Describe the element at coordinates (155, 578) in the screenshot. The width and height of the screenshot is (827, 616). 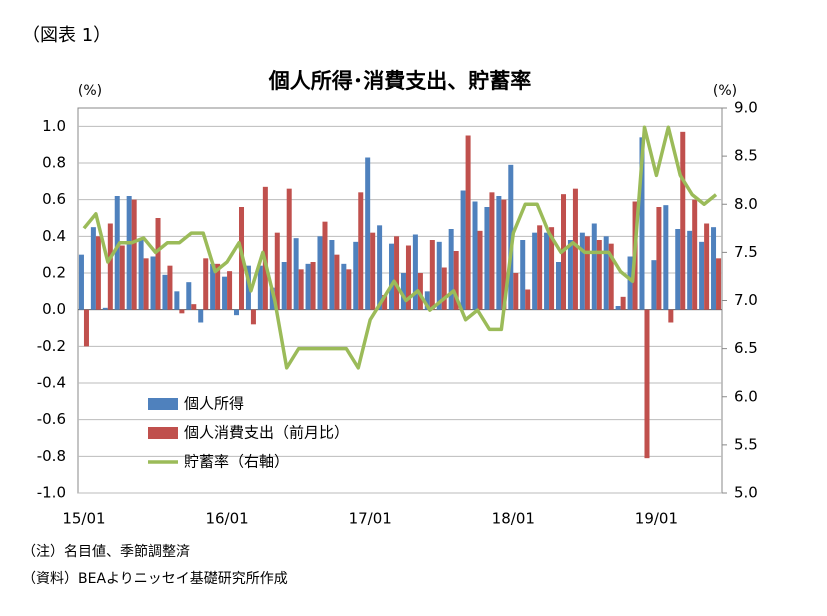
I see `source: （資料）BEAよりニッセイ基礎研究所作成` at that location.